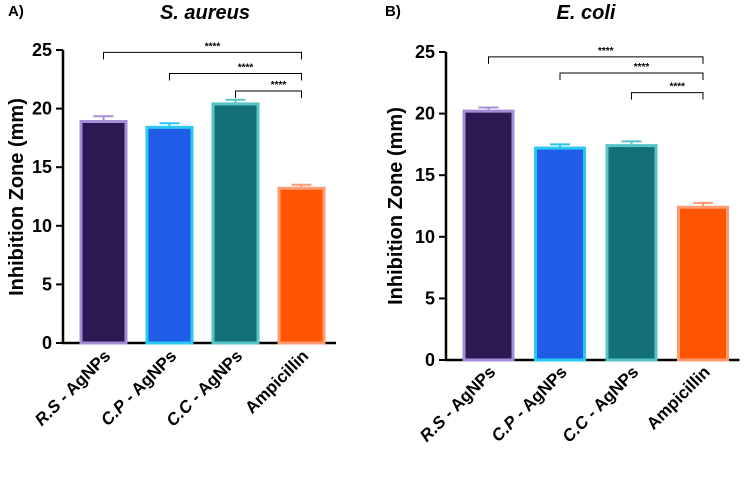 The width and height of the screenshot is (750, 486). What do you see at coordinates (205, 13) in the screenshot?
I see `chart-title: S. aureus` at bounding box center [205, 13].